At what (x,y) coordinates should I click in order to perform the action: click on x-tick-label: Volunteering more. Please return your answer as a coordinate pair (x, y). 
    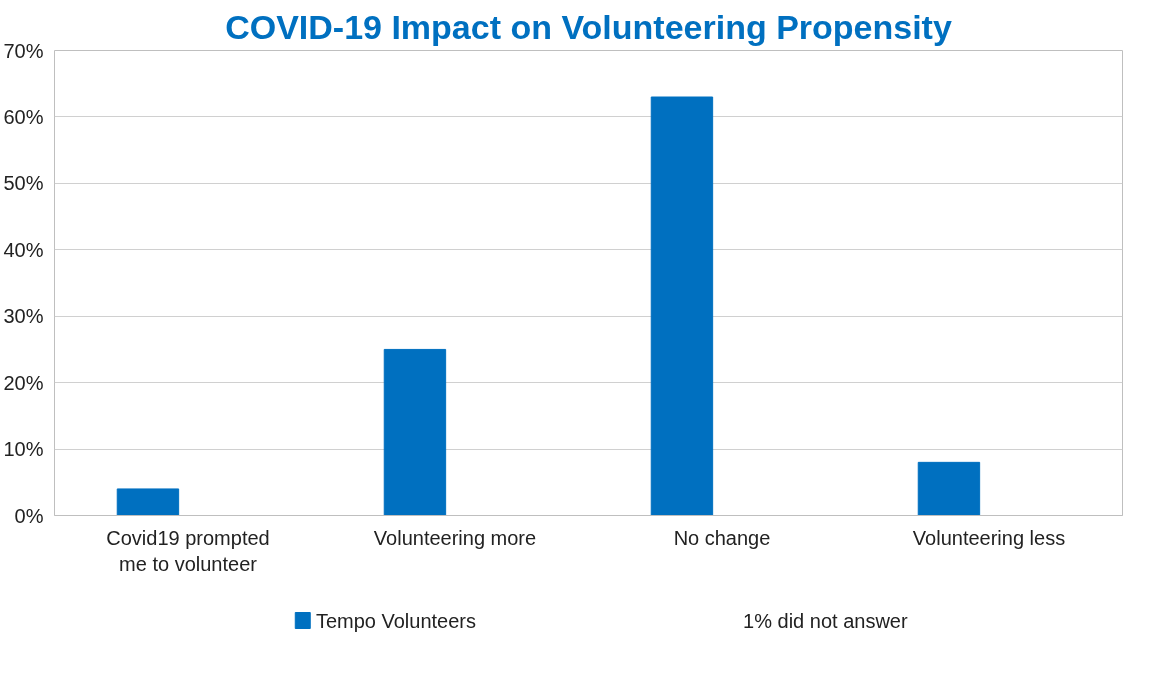
    Looking at the image, I should click on (455, 537).